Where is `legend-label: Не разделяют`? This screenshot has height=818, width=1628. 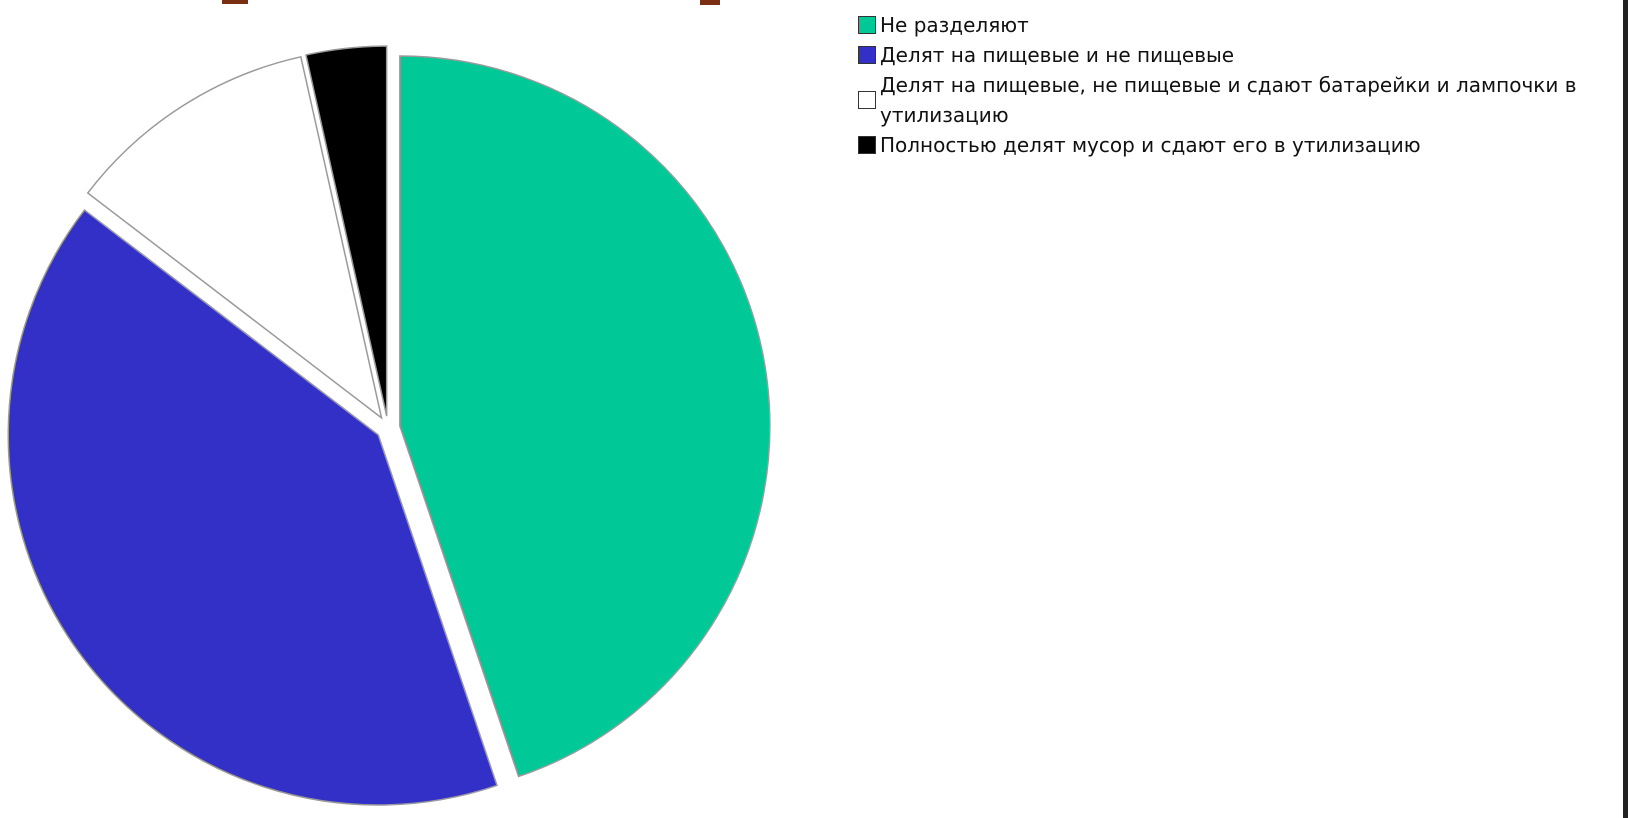 legend-label: Не разделяют is located at coordinates (954, 25).